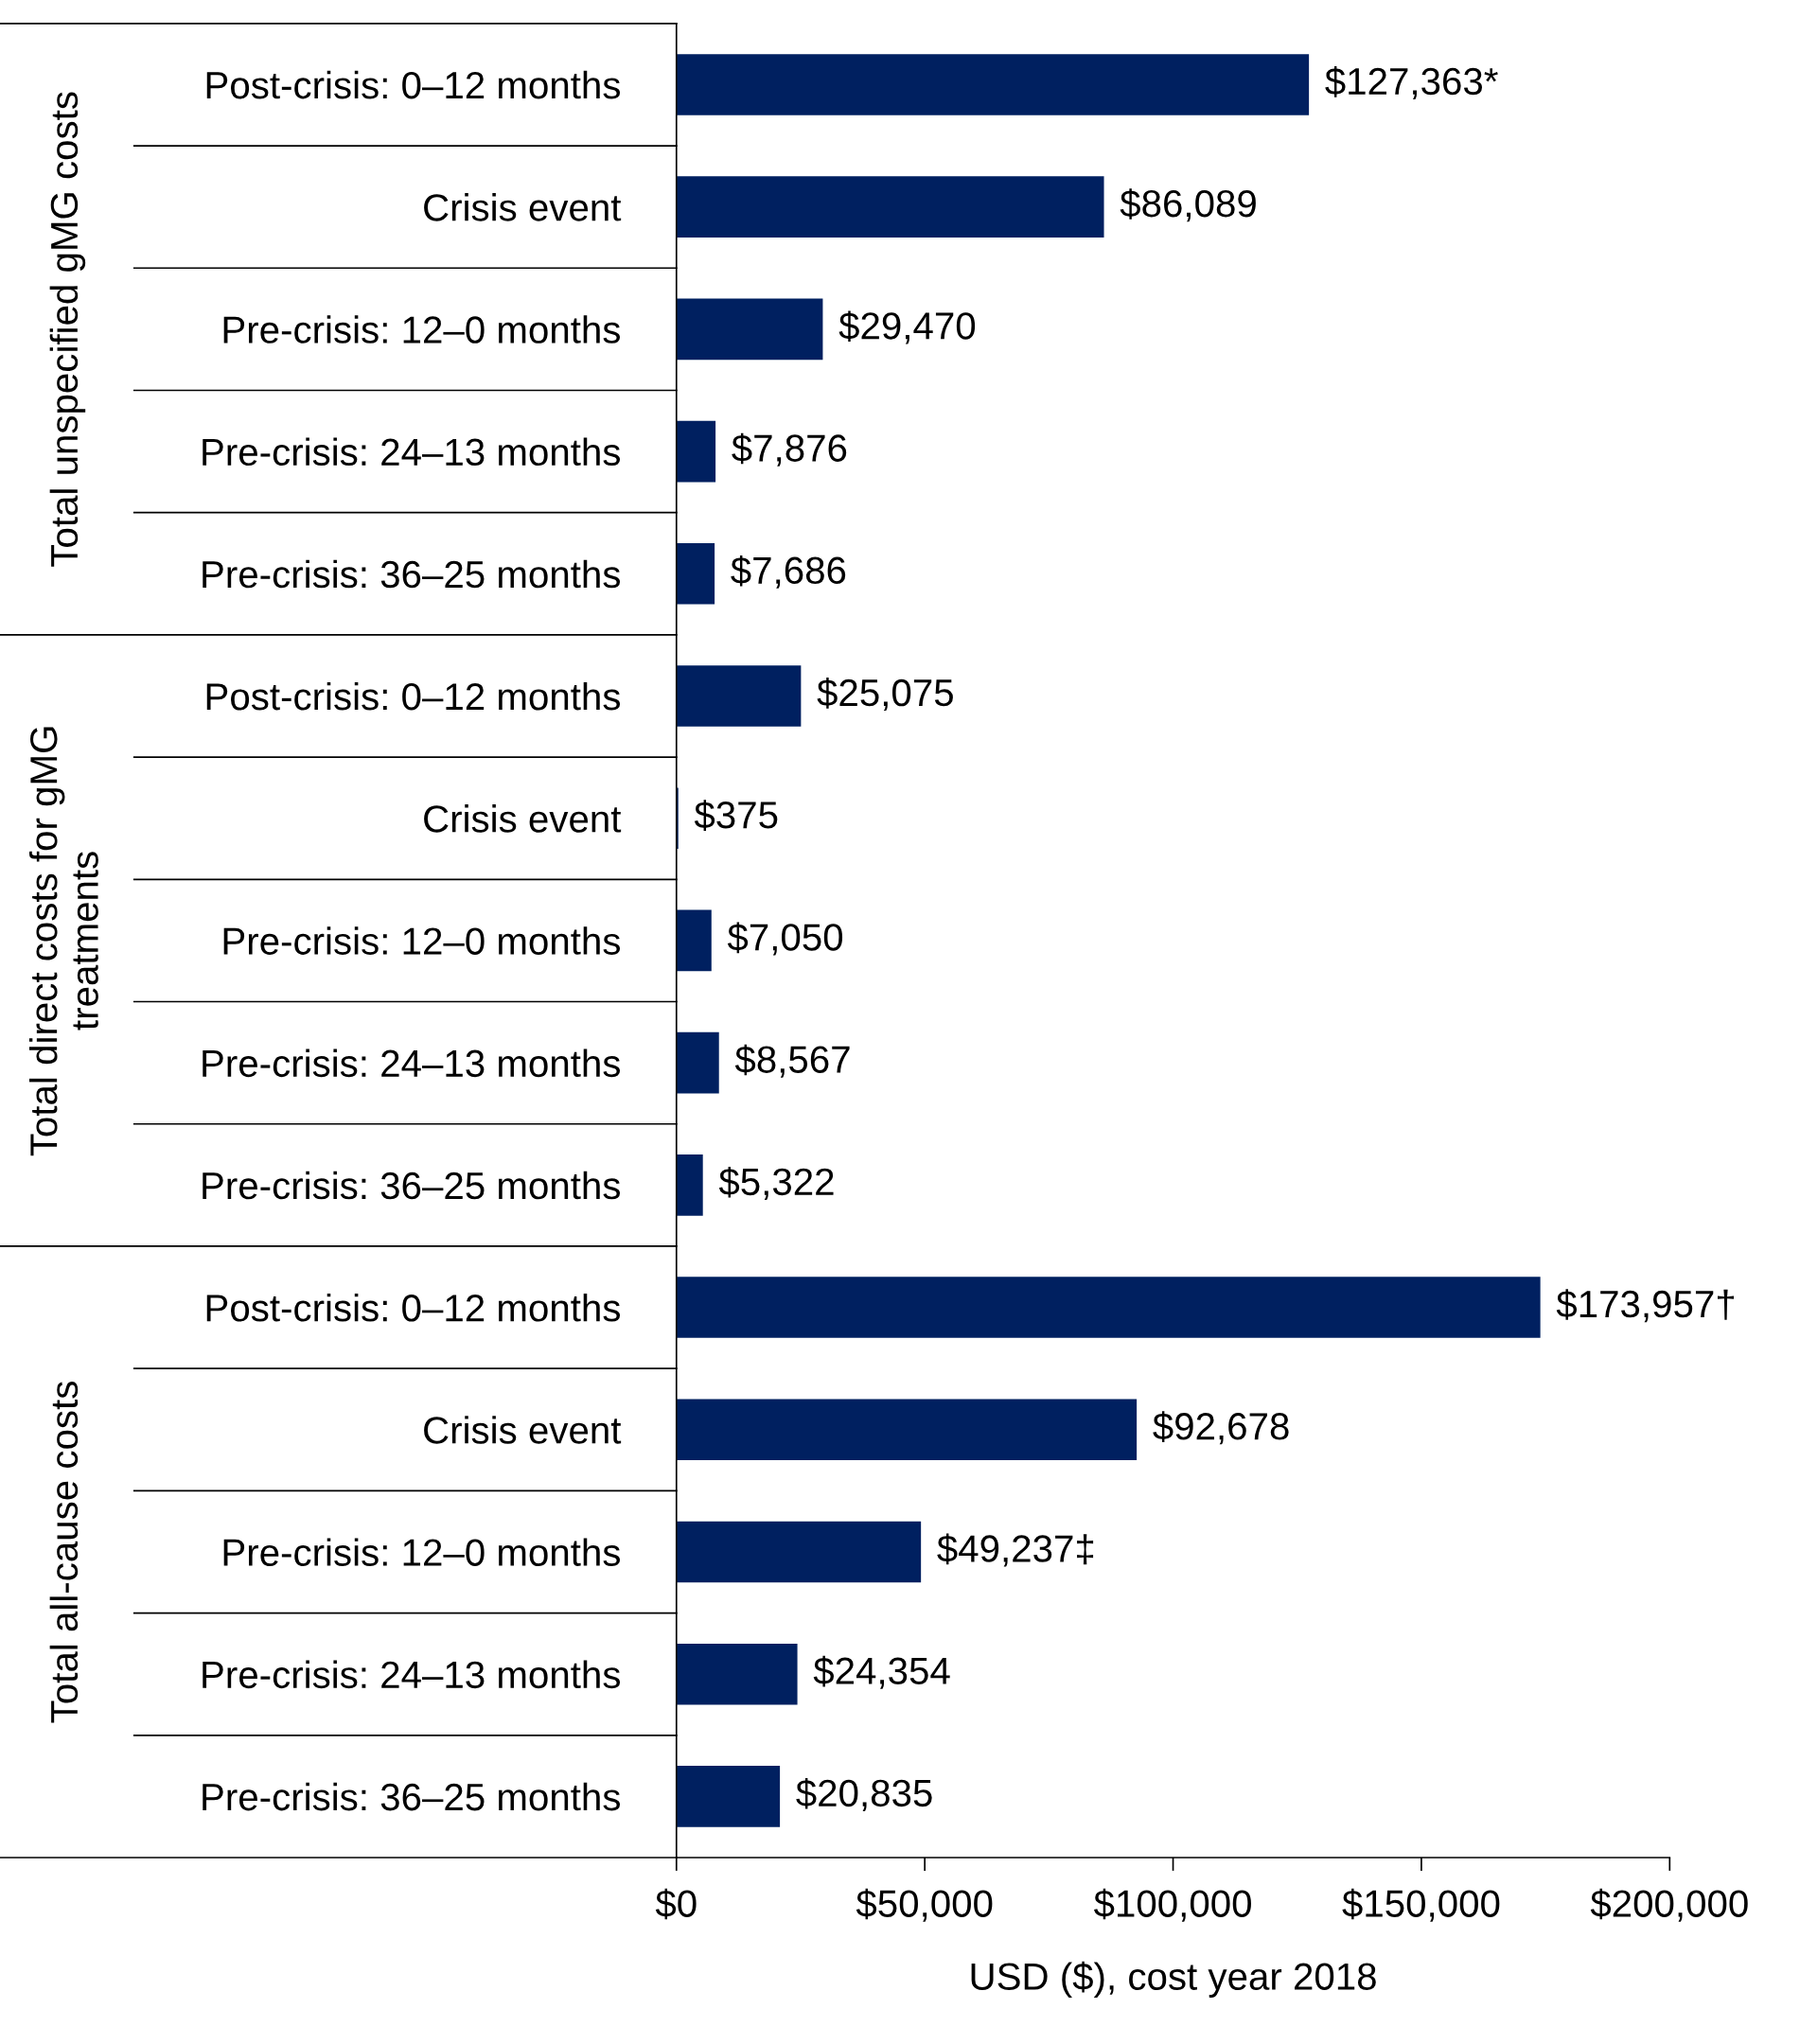  What do you see at coordinates (788, 572) in the screenshot?
I see `data-label: $7,686` at bounding box center [788, 572].